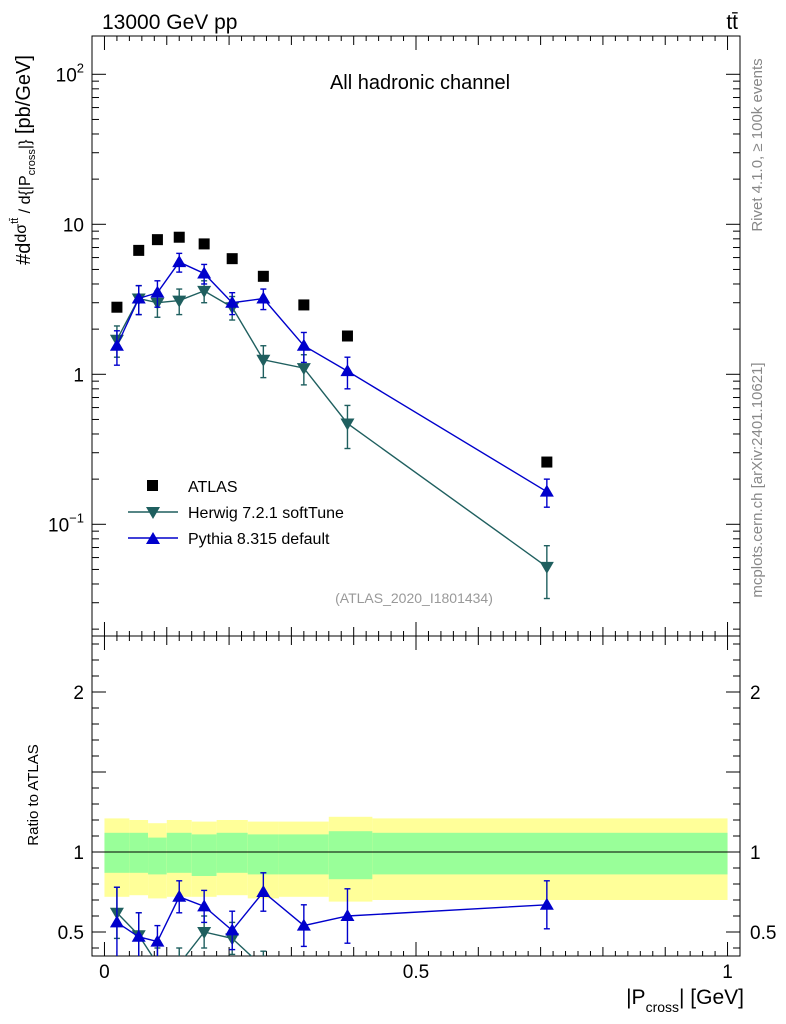 This screenshot has width=786, height=1024. What do you see at coordinates (70, 73) in the screenshot?
I see `y-tick-label: 10²` at bounding box center [70, 73].